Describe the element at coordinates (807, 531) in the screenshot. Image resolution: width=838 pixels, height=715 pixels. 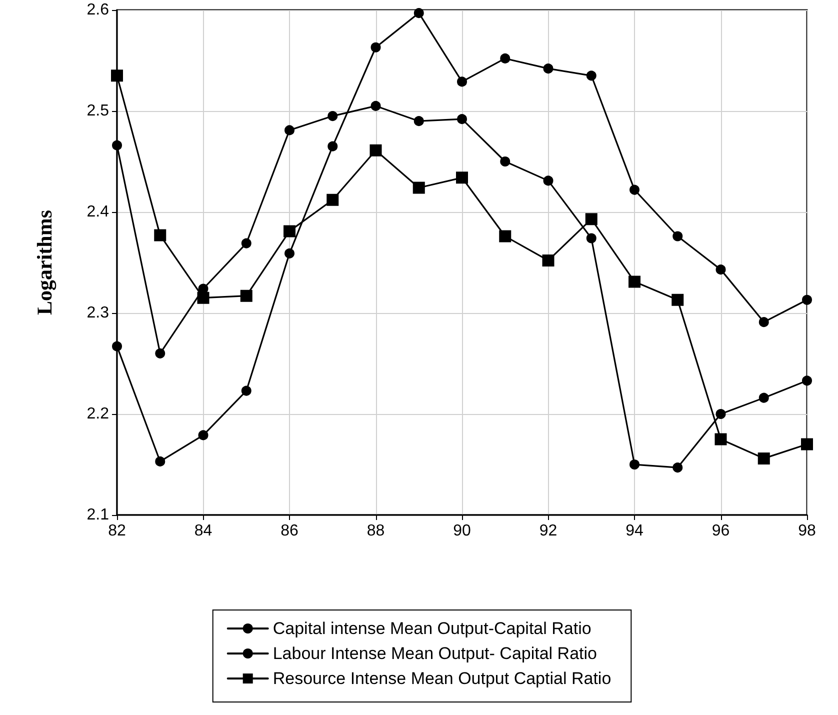
I see `x-tick-label: 98` at that location.